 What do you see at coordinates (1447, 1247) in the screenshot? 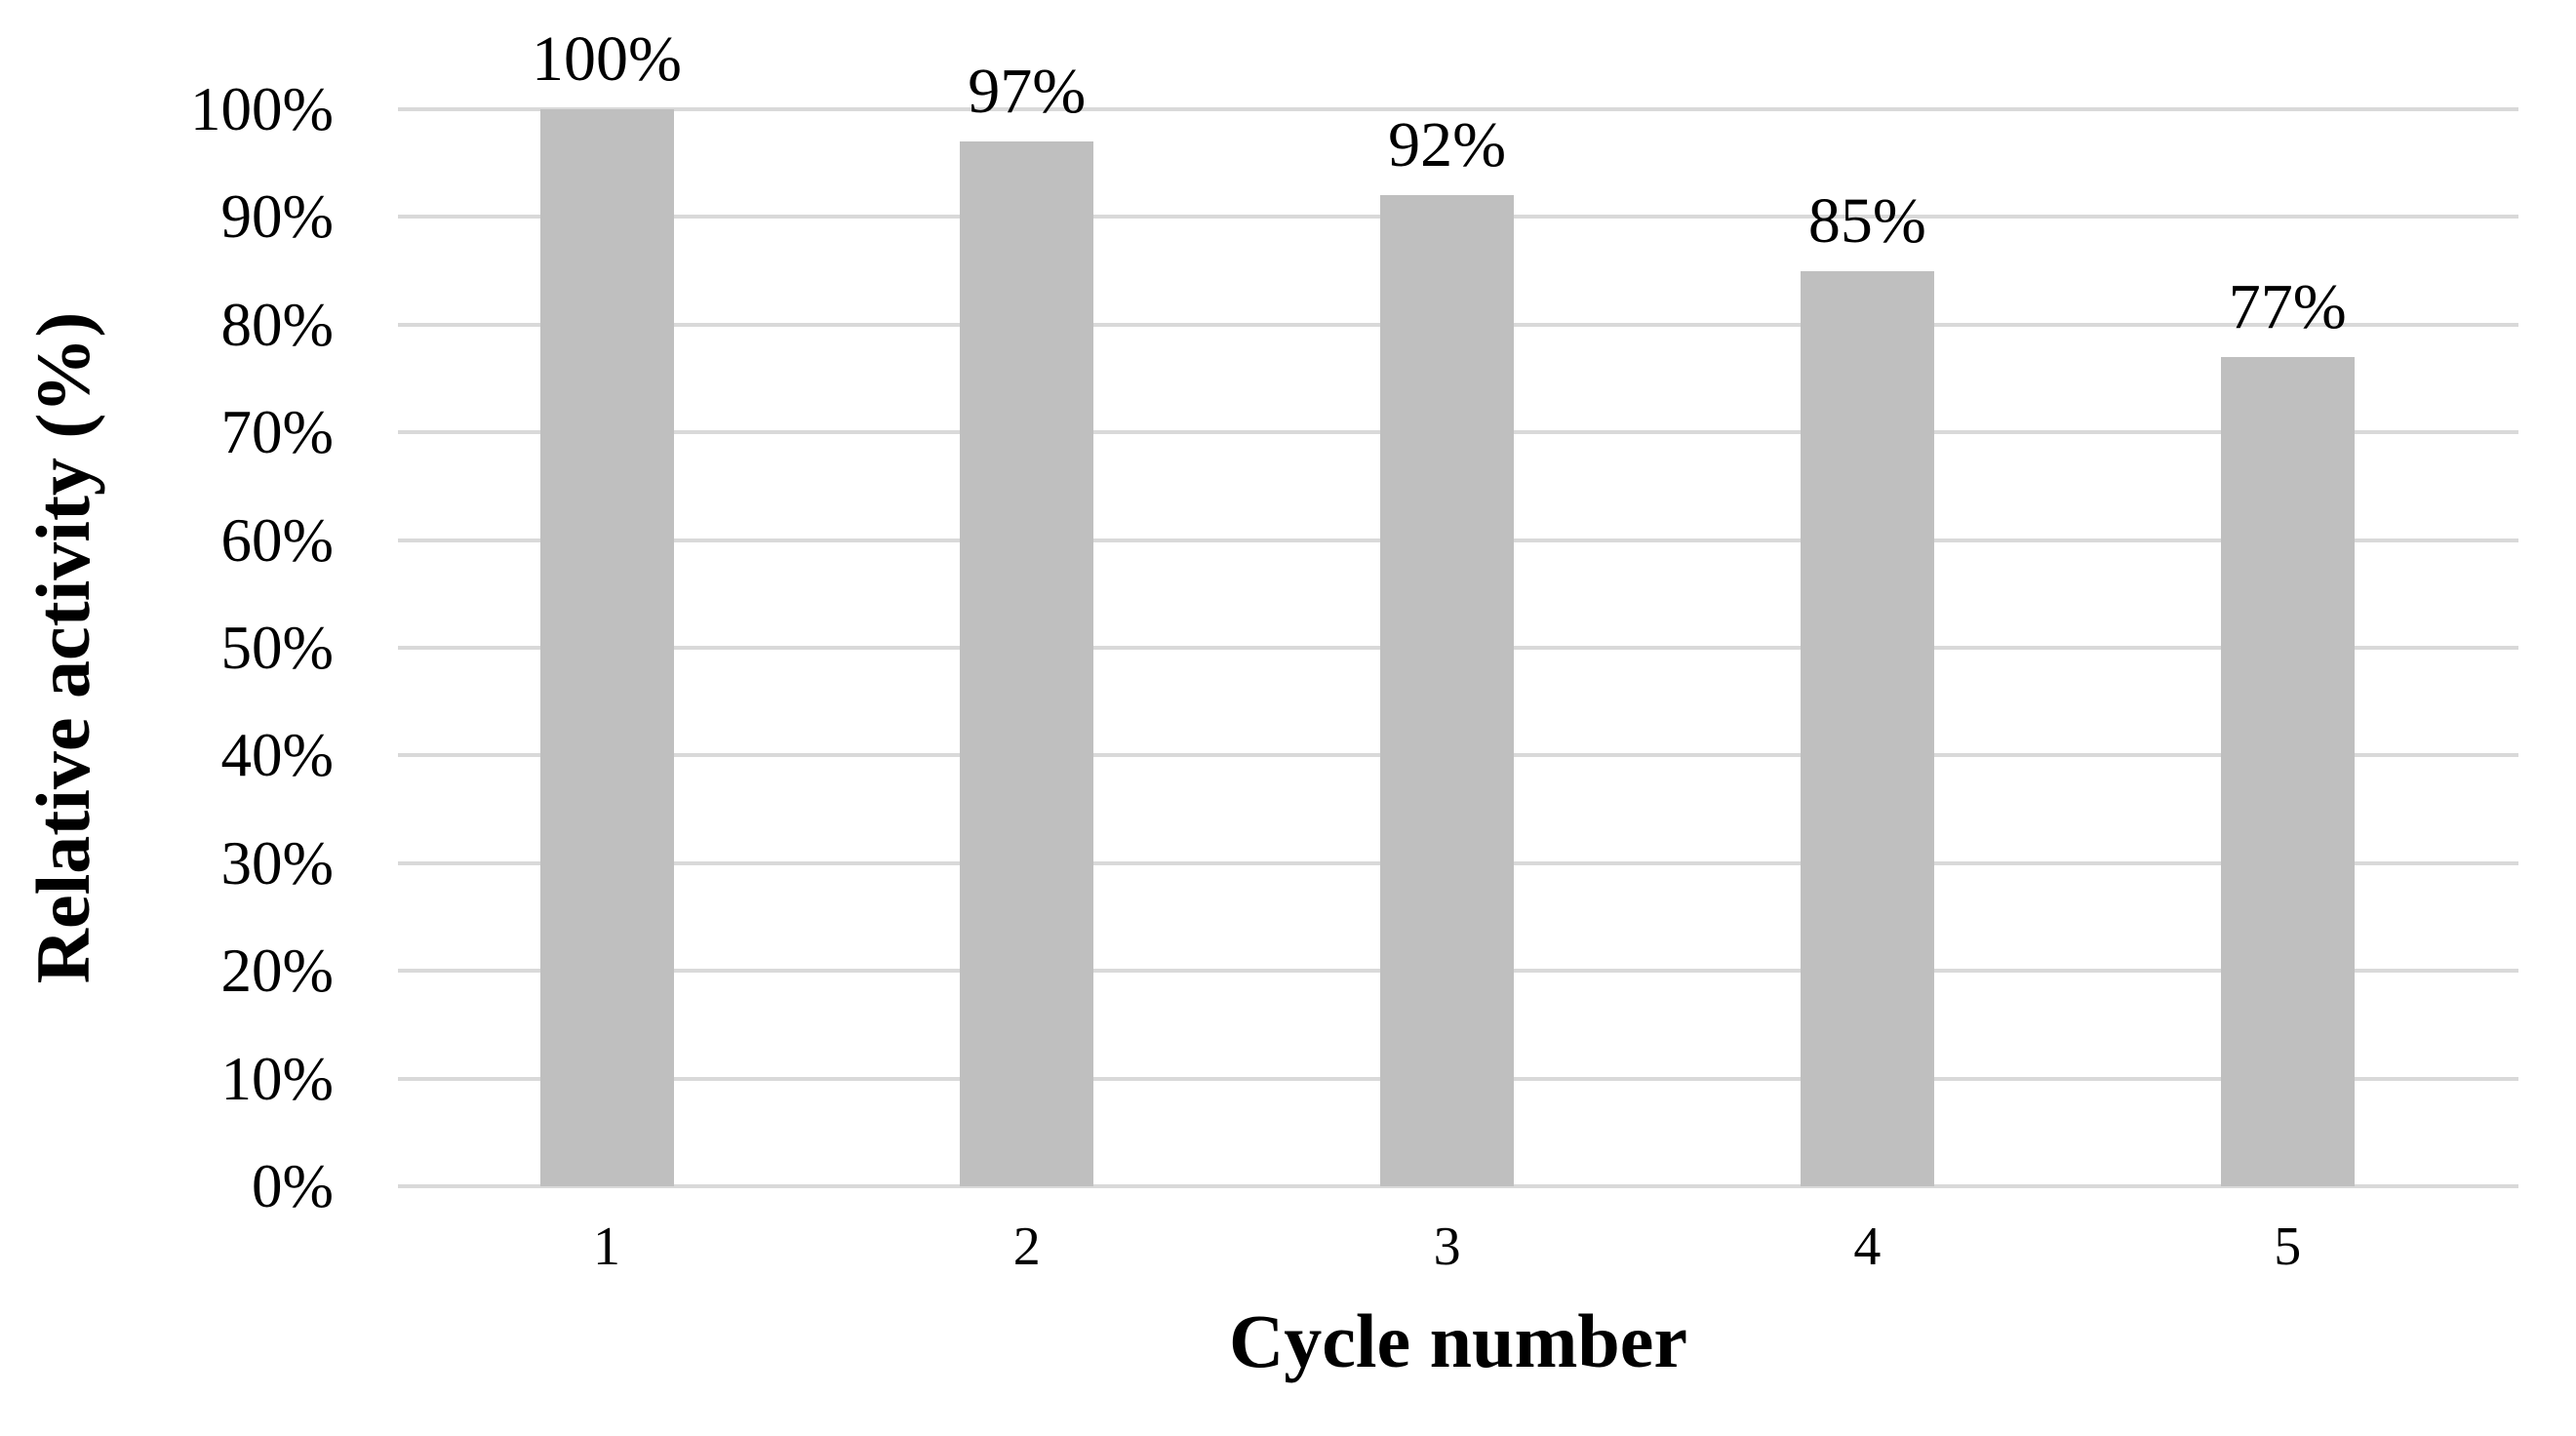
I see `x-axis-tick-label: 3` at bounding box center [1447, 1247].